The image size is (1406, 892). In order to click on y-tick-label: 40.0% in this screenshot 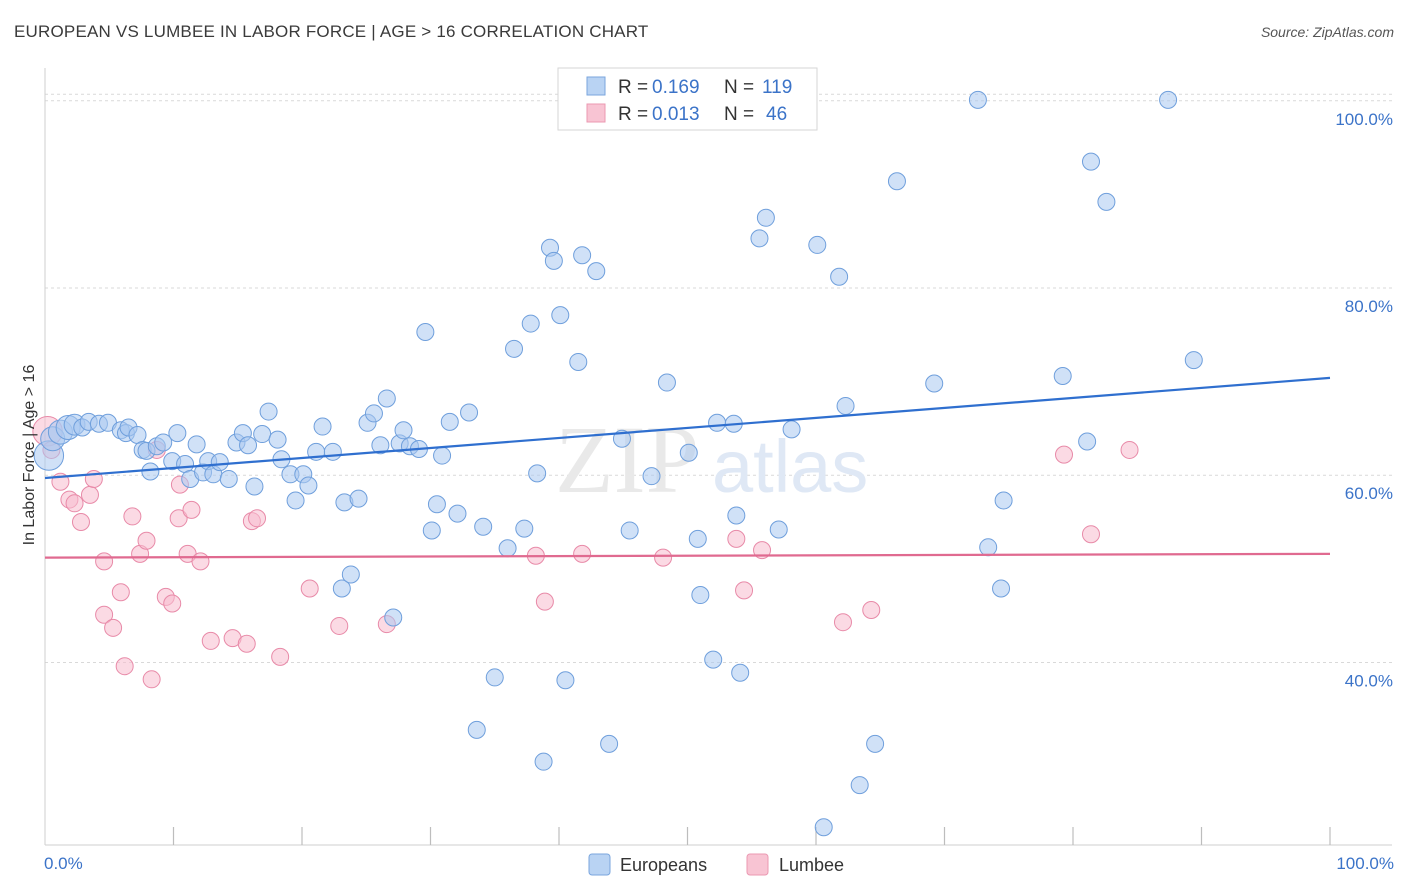, I will do `click(1369, 680)`.